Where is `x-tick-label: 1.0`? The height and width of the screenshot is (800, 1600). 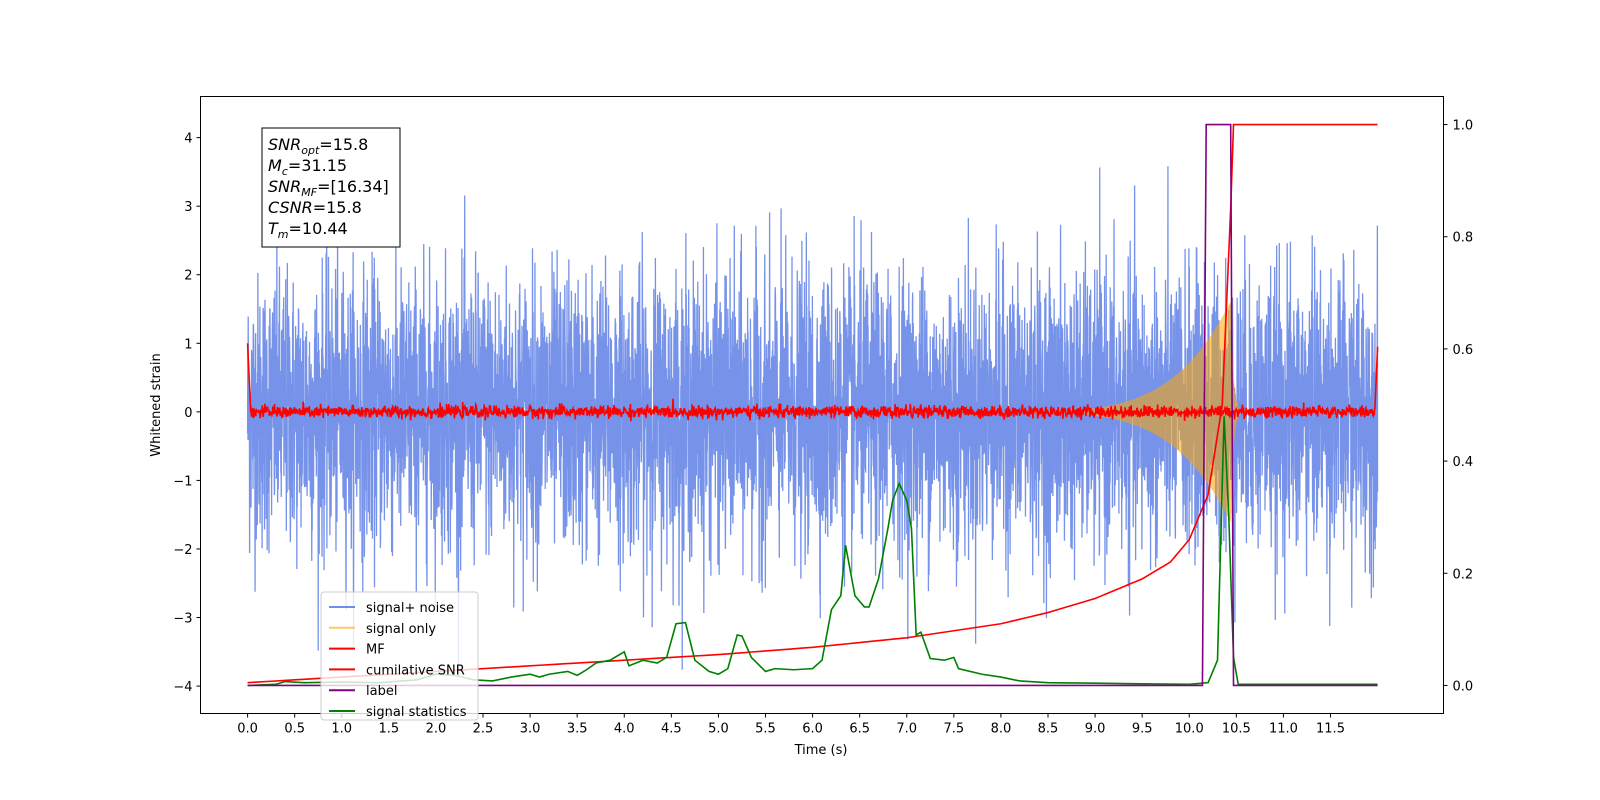
x-tick-label: 1.0 is located at coordinates (341, 729).